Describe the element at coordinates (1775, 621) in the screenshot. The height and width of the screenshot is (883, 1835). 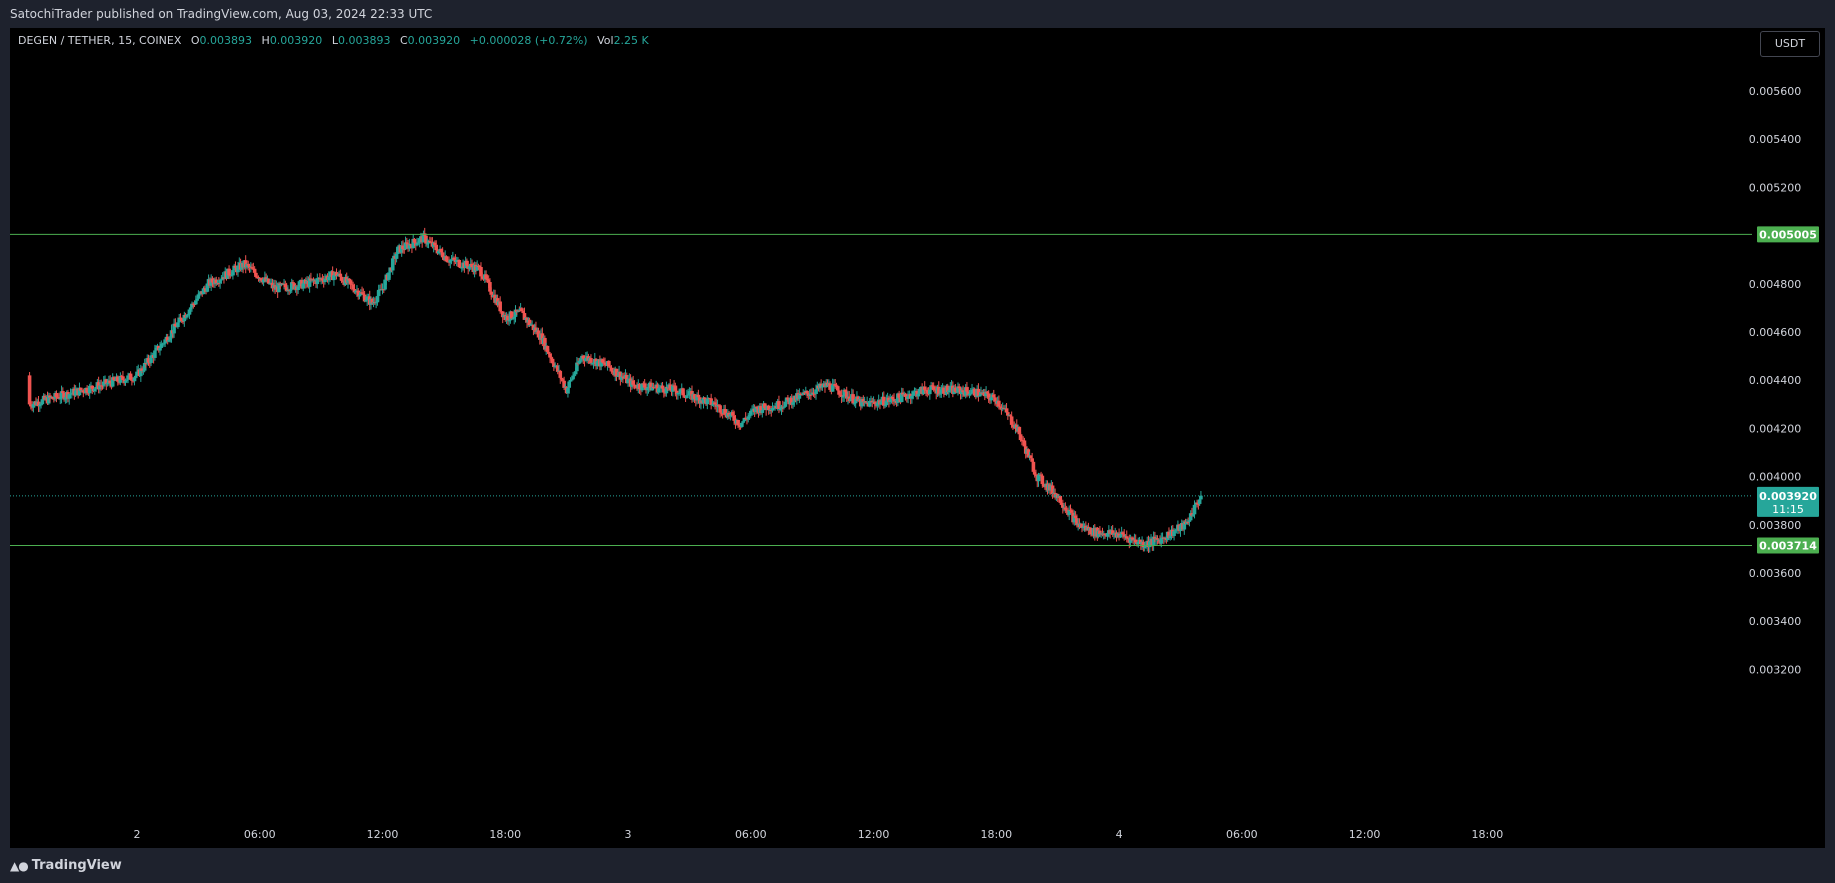
I see `y-tick-label: 0.003400` at that location.